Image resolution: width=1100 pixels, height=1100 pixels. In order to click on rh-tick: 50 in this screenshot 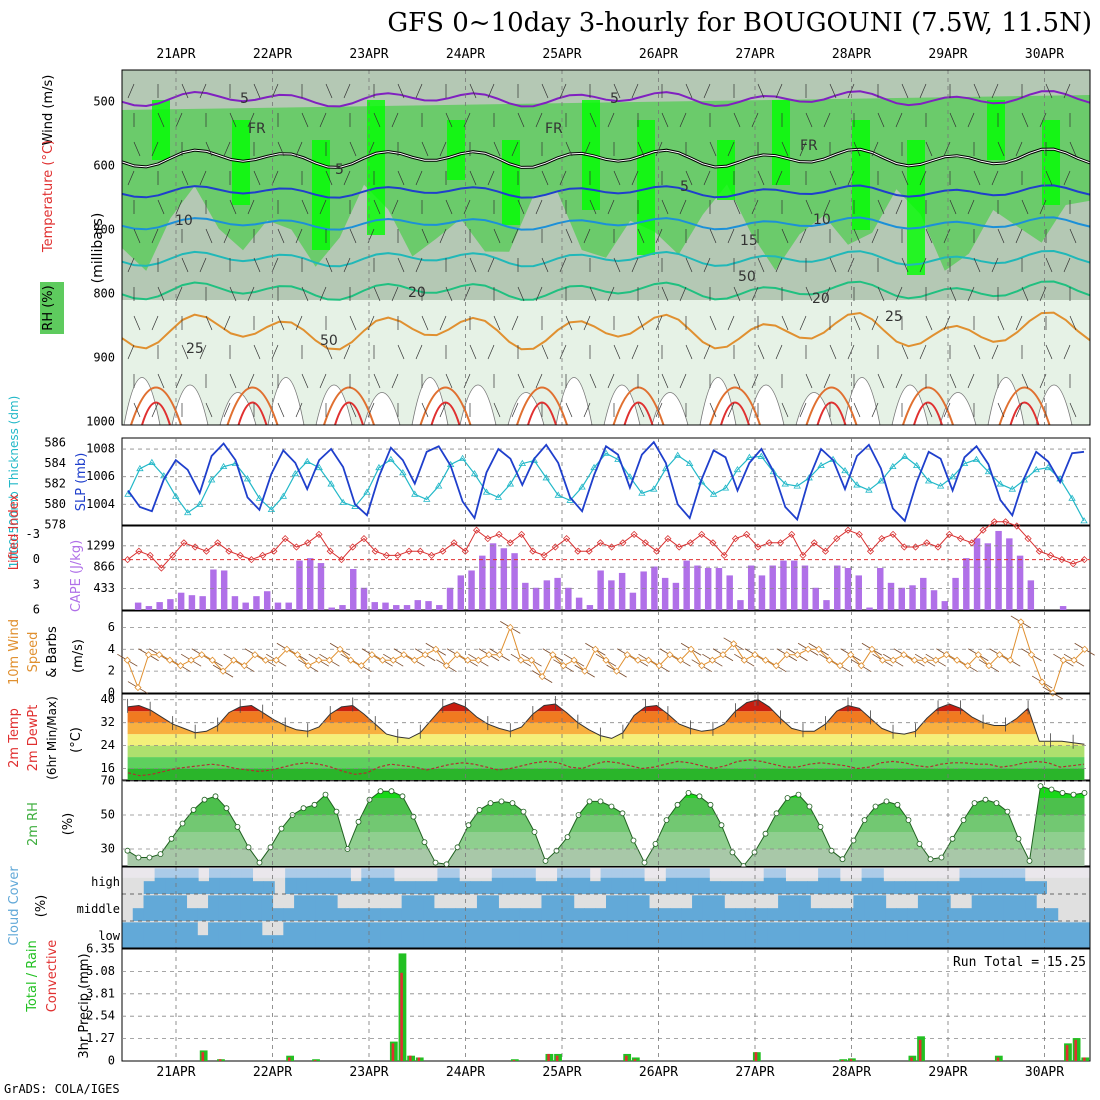, I will do `click(108, 815)`.